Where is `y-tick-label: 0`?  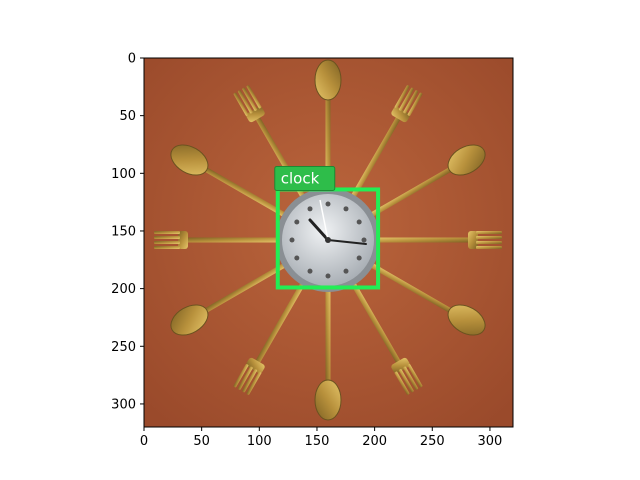 y-tick-label: 0 is located at coordinates (132, 59).